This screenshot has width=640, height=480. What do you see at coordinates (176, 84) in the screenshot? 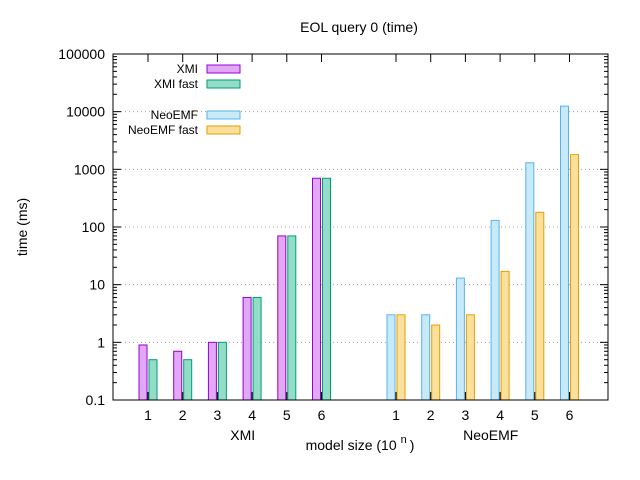
I see `legend-label: XMI fast` at bounding box center [176, 84].